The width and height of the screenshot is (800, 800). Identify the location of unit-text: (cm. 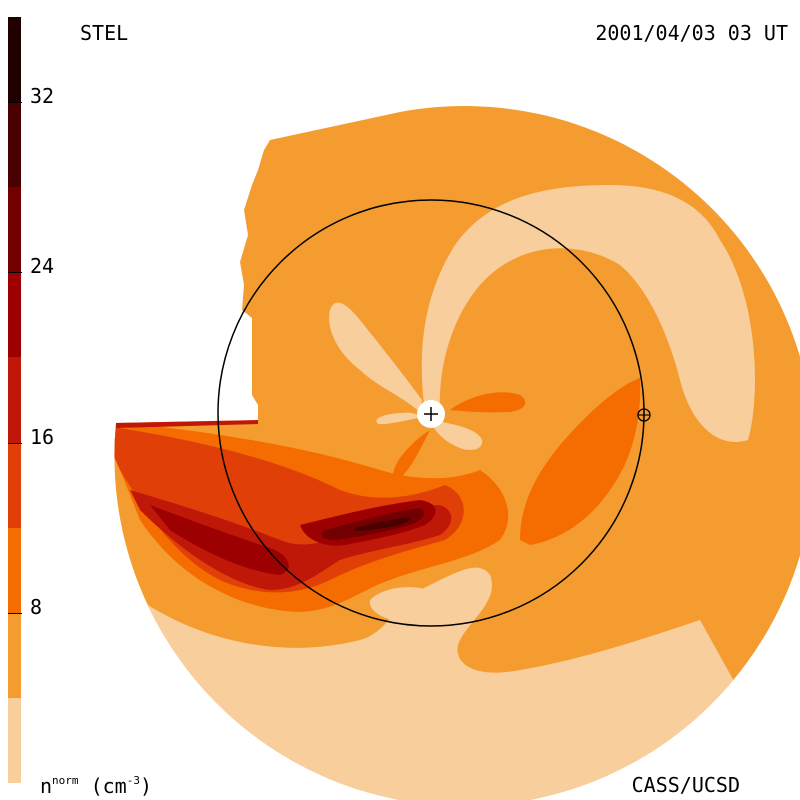
(108, 786).